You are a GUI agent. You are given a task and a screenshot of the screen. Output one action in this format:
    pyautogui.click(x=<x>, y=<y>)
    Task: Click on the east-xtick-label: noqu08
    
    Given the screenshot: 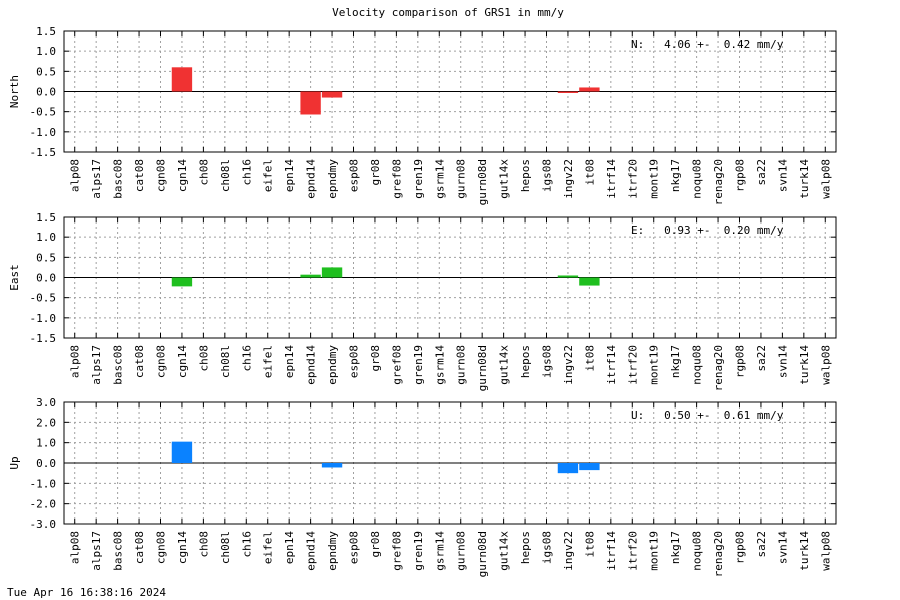 What is the action you would take?
    pyautogui.click(x=697, y=365)
    